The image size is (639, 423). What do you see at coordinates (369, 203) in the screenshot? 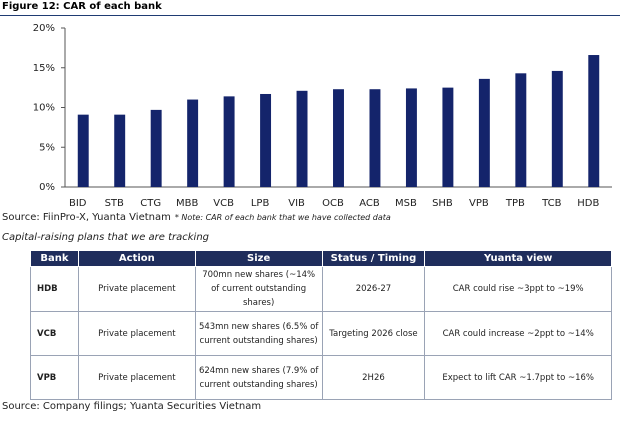
I see `x-tick-label: ACB` at bounding box center [369, 203].